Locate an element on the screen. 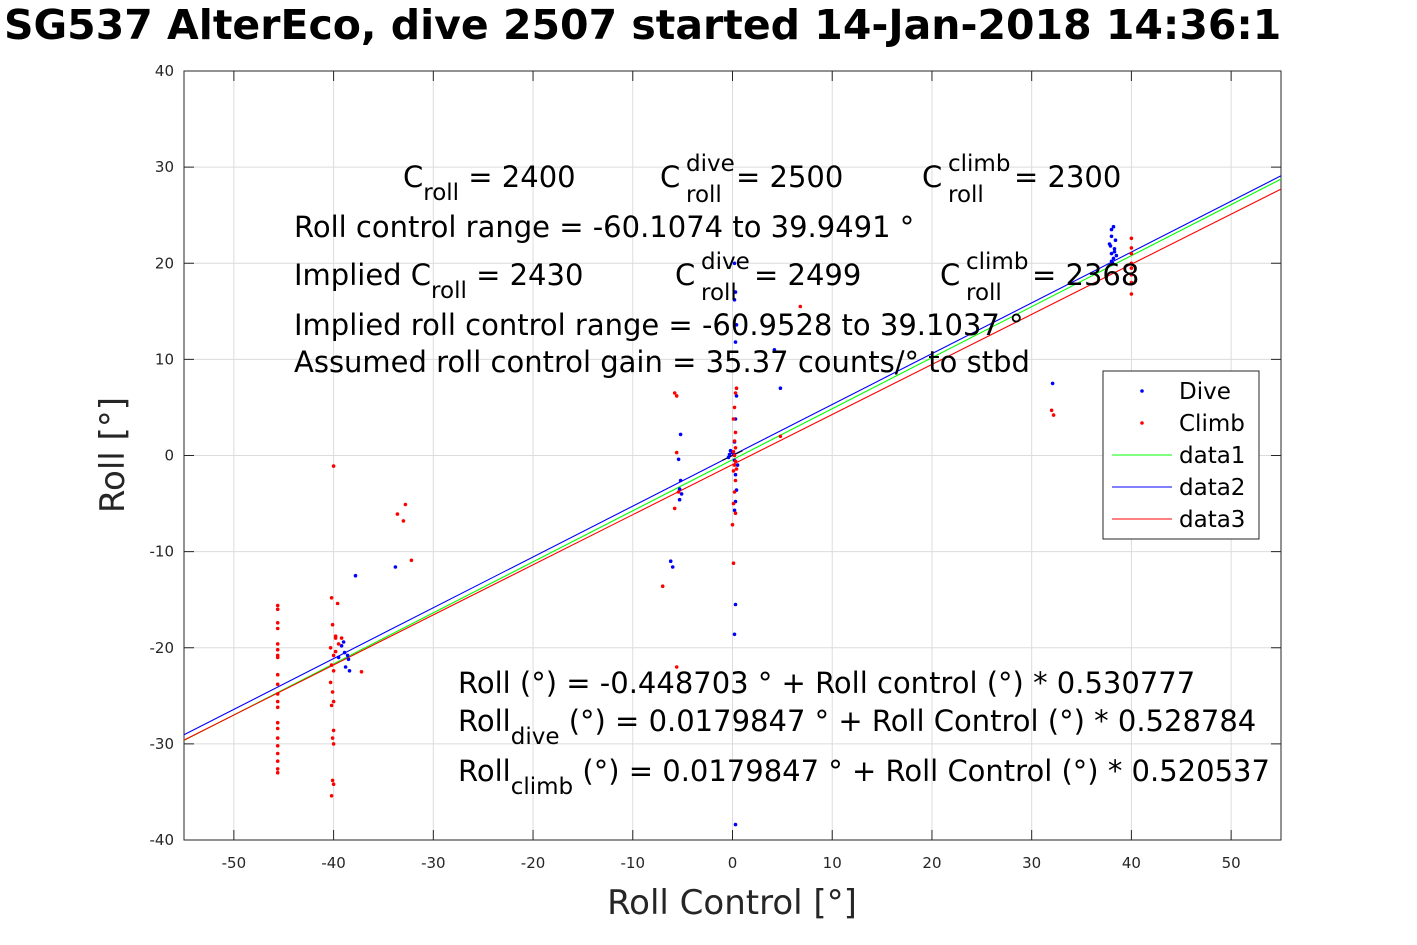 This screenshot has height=945, width=1417. legend-climb-marker is located at coordinates (1142, 423).